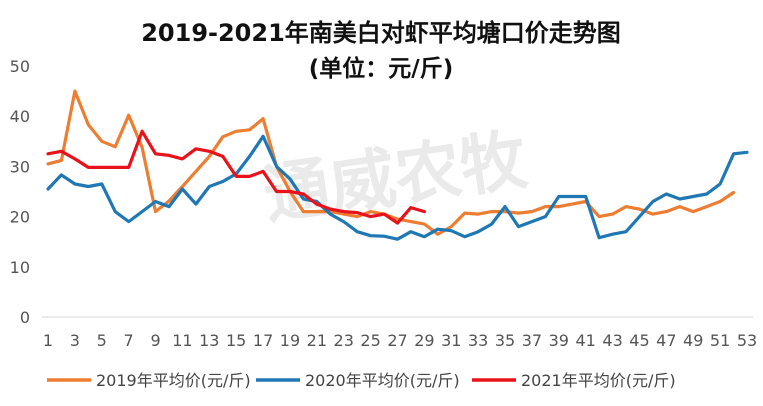 Image resolution: width=763 pixels, height=406 pixels. Describe the element at coordinates (382, 380) in the screenshot. I see `legend-label-1: 2020年平均价(元/斤)` at that location.